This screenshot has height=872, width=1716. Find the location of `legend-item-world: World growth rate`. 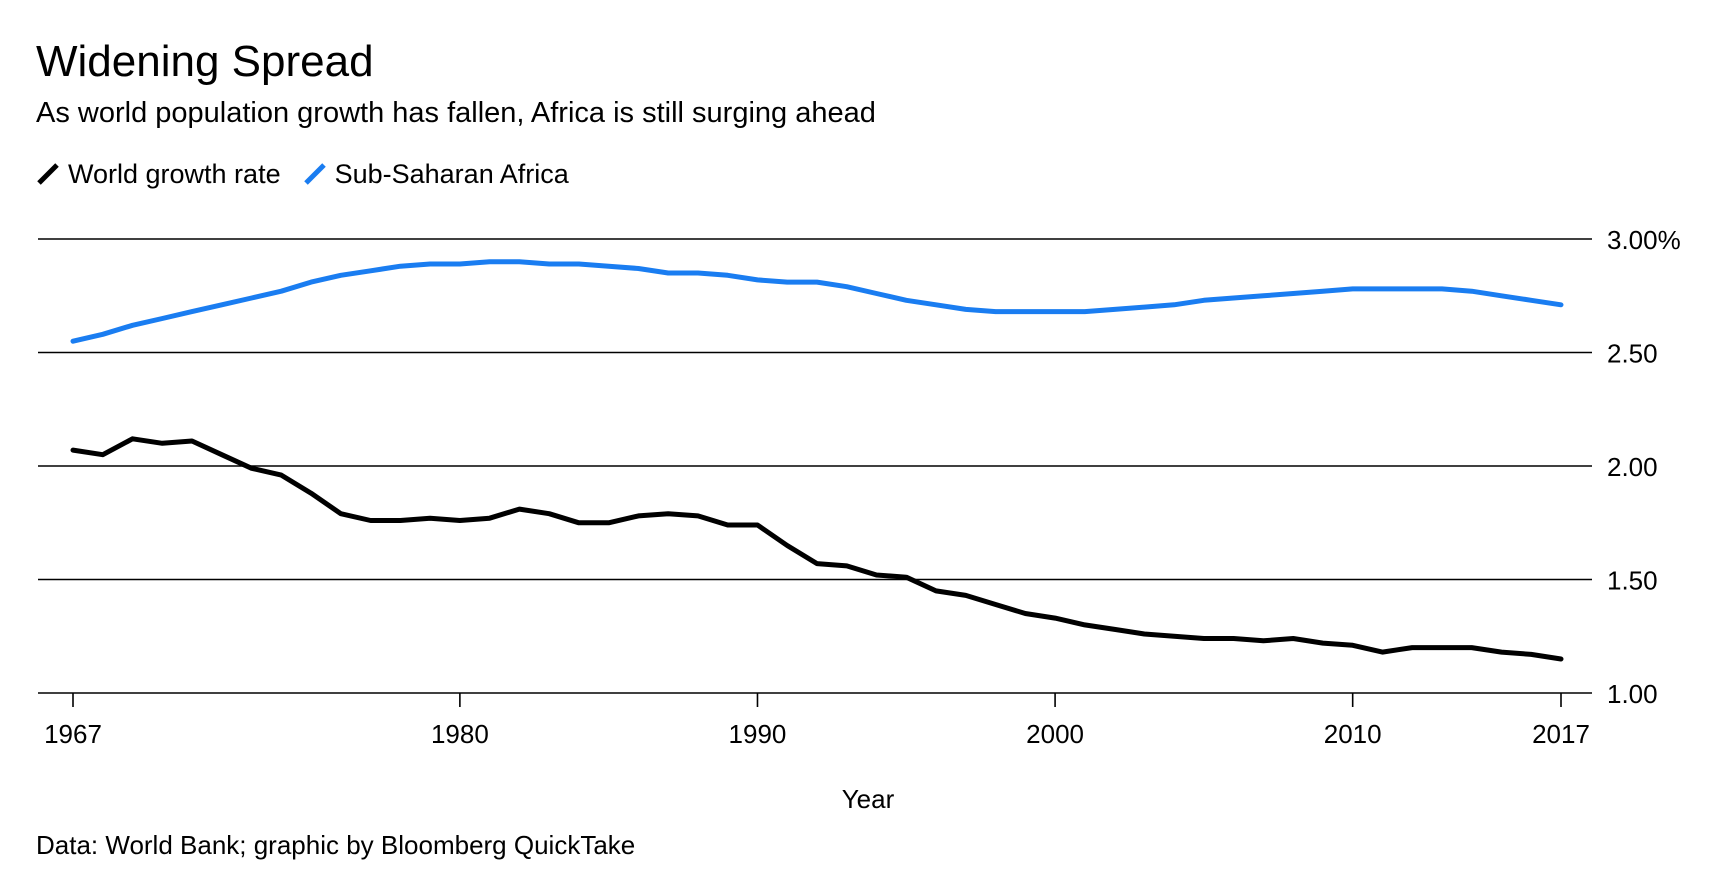

legend-item-world: World growth rate is located at coordinates (158, 174).